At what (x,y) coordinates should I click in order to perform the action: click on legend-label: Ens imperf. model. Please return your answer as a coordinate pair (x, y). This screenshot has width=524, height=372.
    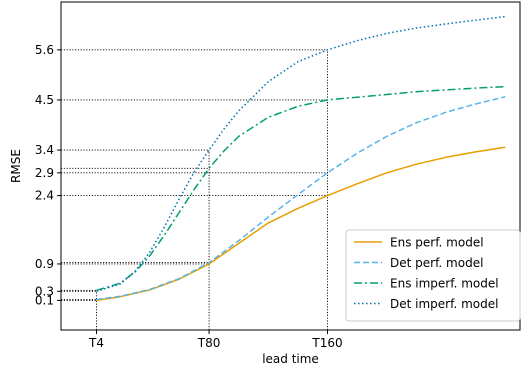
    Looking at the image, I should click on (444, 284).